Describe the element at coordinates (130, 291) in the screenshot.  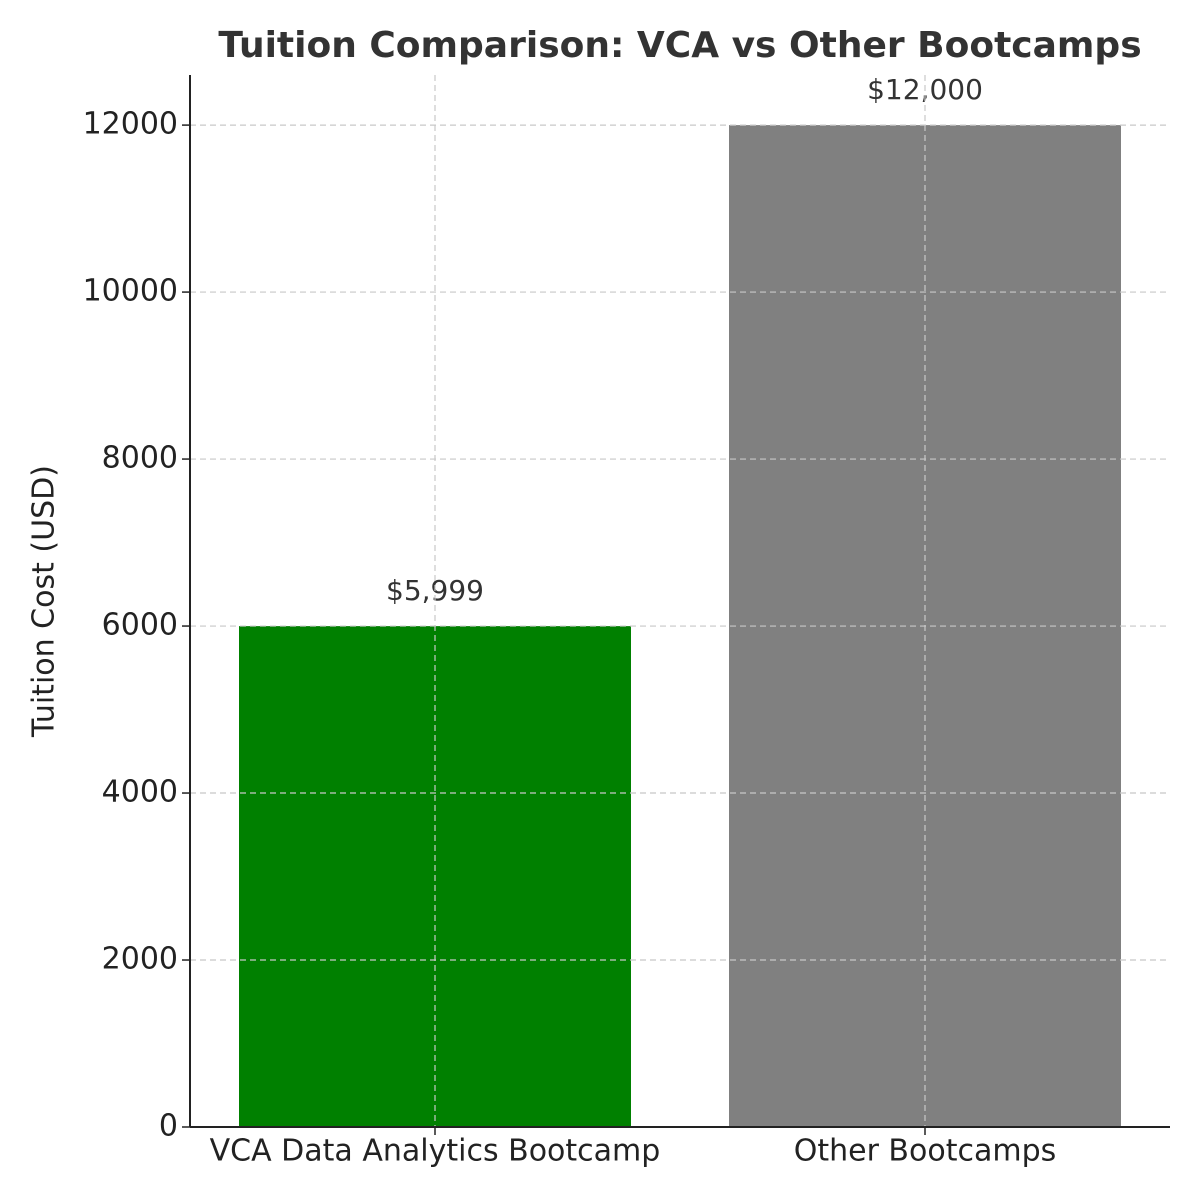
I see `y-tick-label: 10000` at that location.